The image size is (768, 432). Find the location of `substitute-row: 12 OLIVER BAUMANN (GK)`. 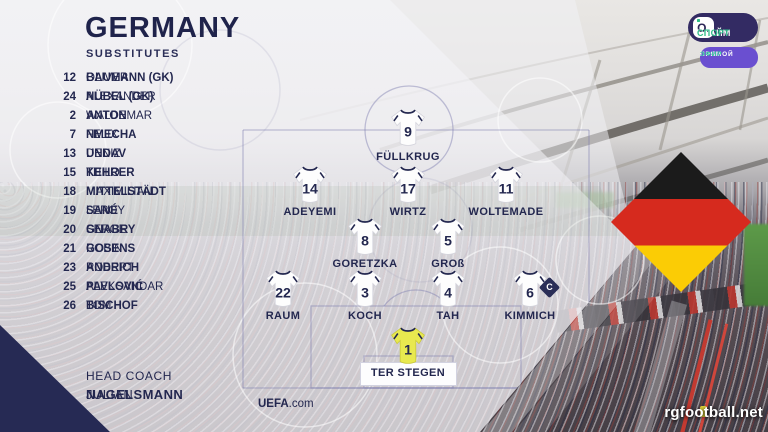

substitute-row: 12 OLIVER BAUMANN (GK) is located at coordinates (118, 78).